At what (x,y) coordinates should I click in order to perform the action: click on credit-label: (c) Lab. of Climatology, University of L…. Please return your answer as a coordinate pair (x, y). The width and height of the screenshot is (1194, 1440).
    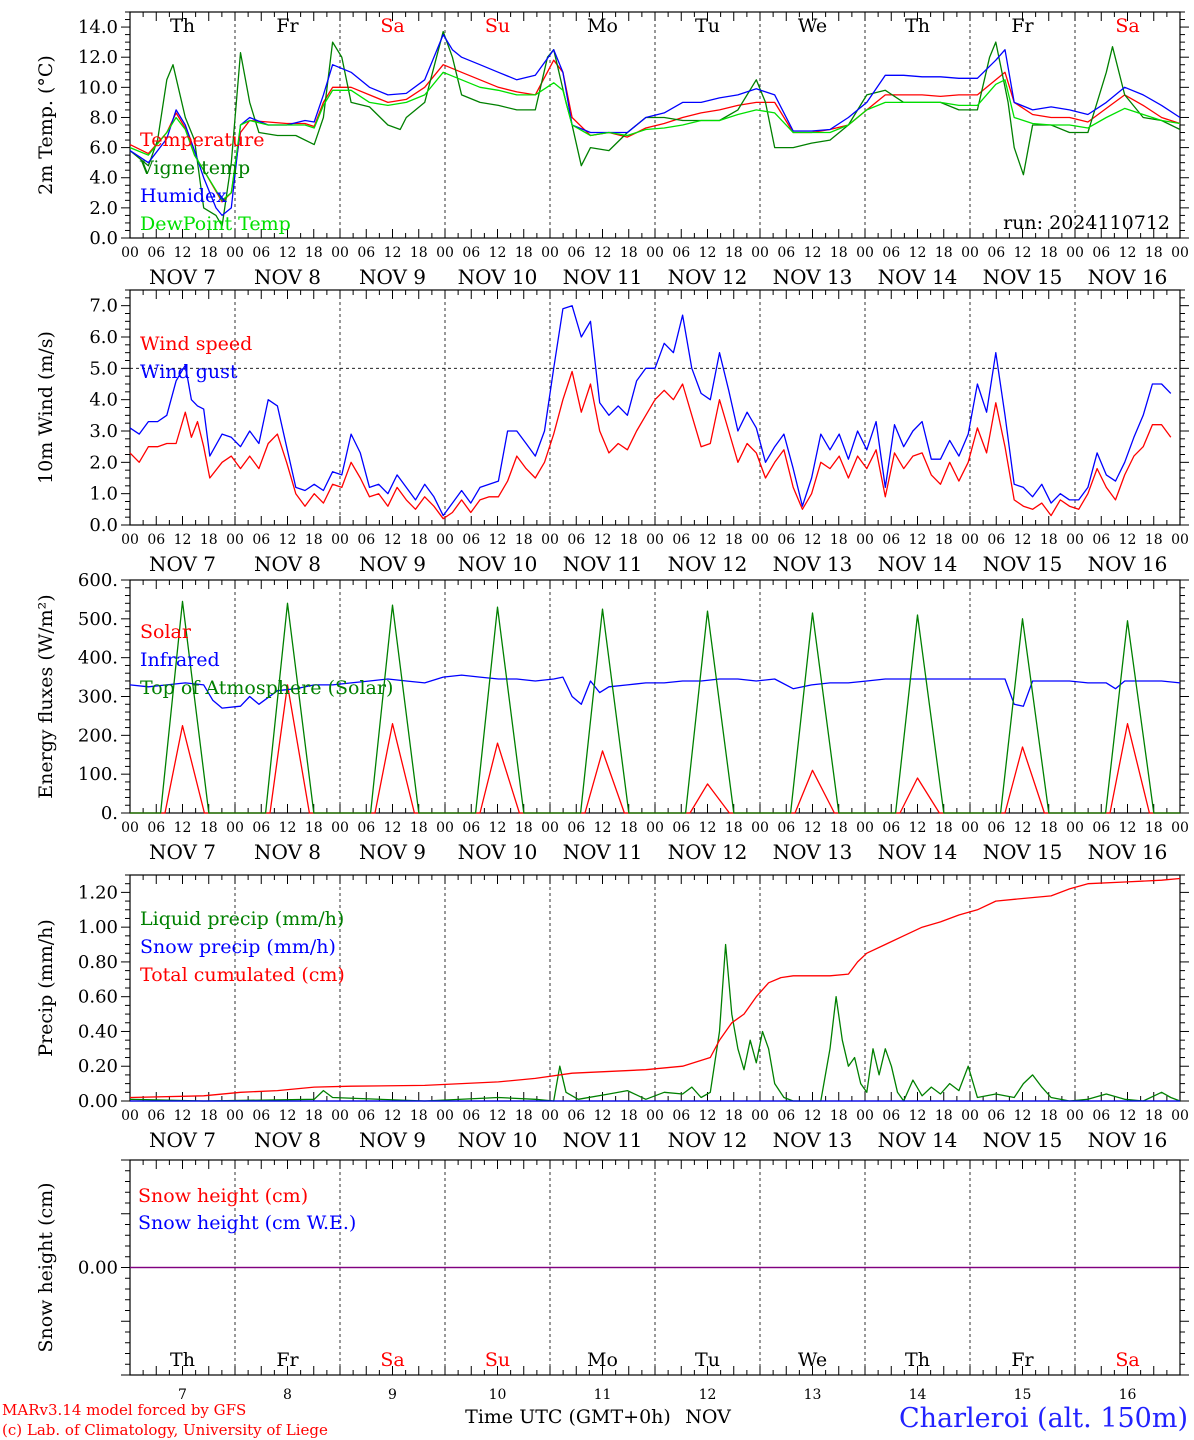
    Looking at the image, I should click on (165, 1430).